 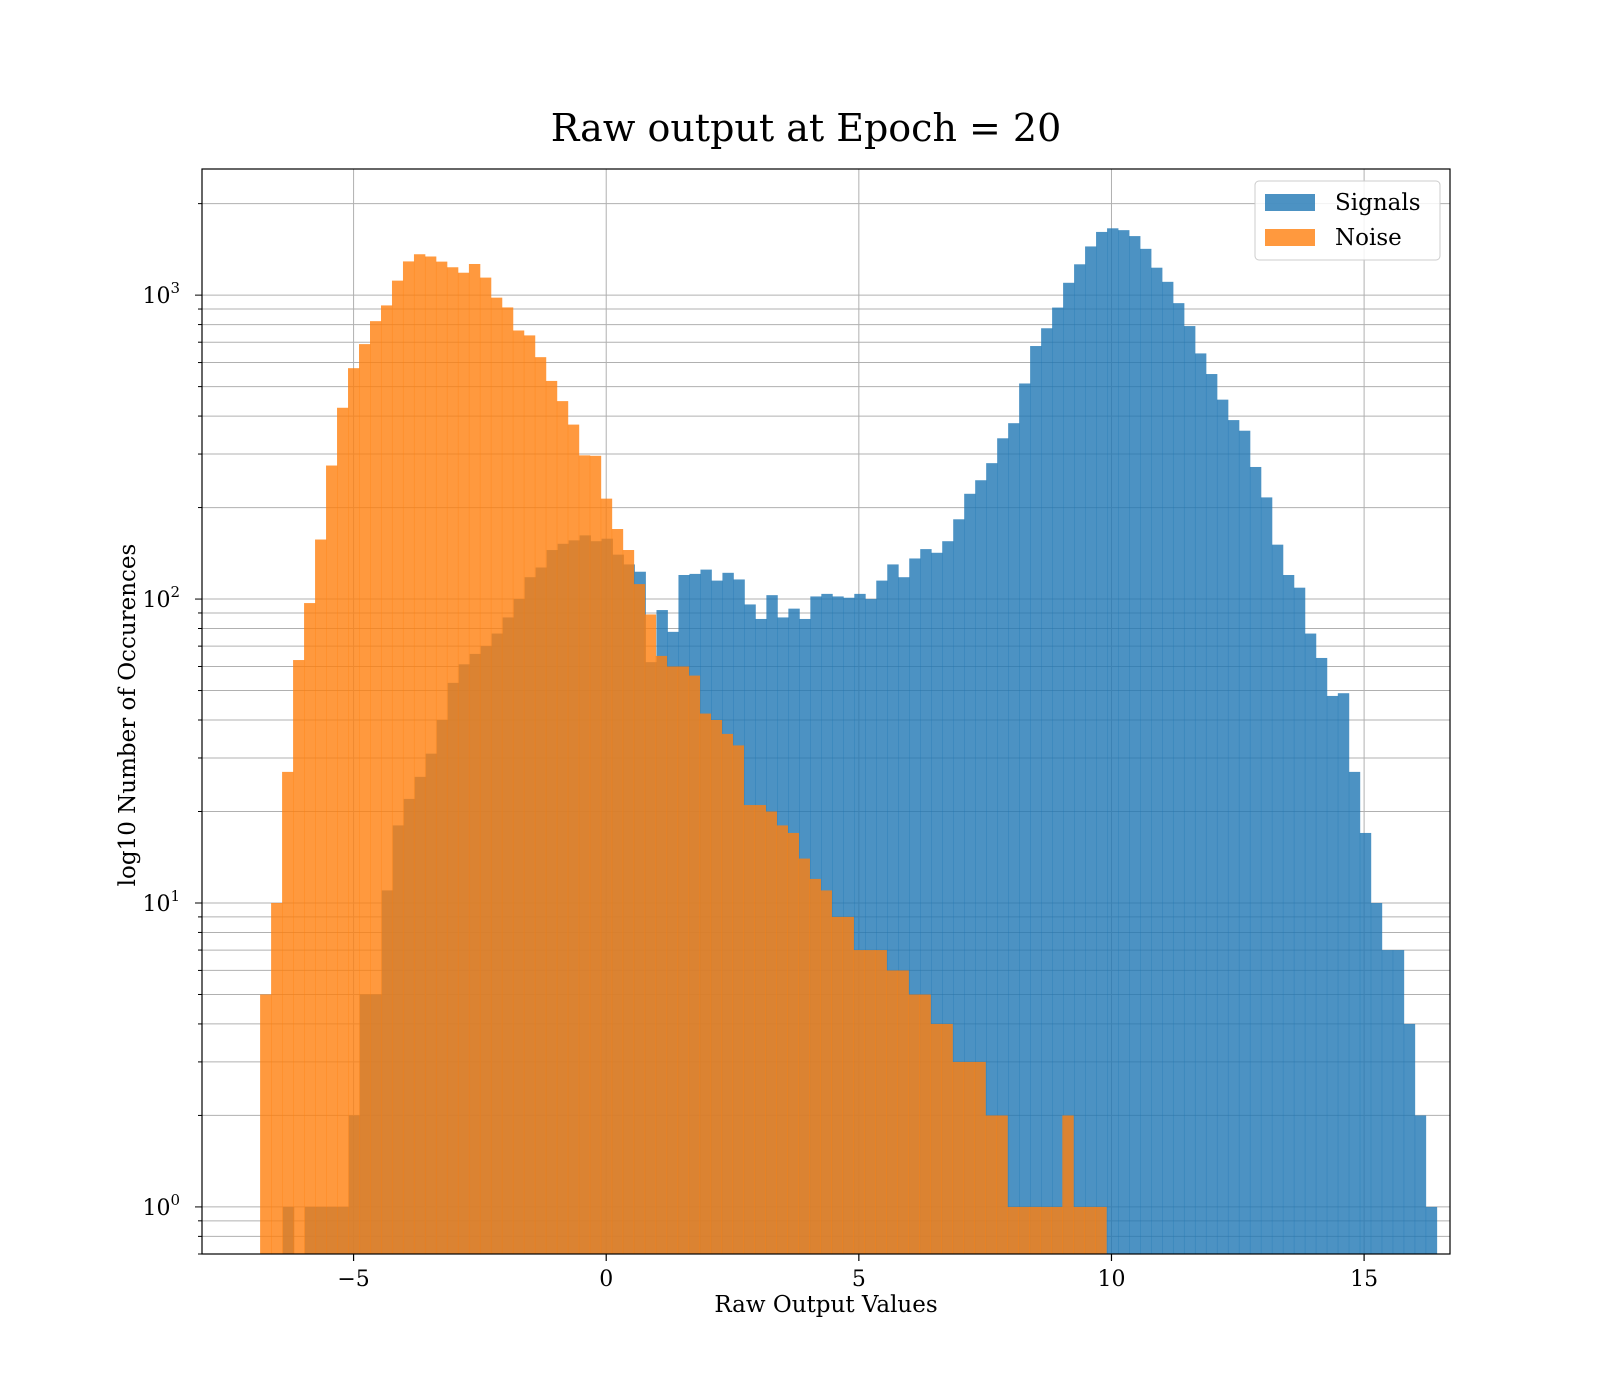 What do you see at coordinates (1347, 220) in the screenshot?
I see `legend: Signals Noise` at bounding box center [1347, 220].